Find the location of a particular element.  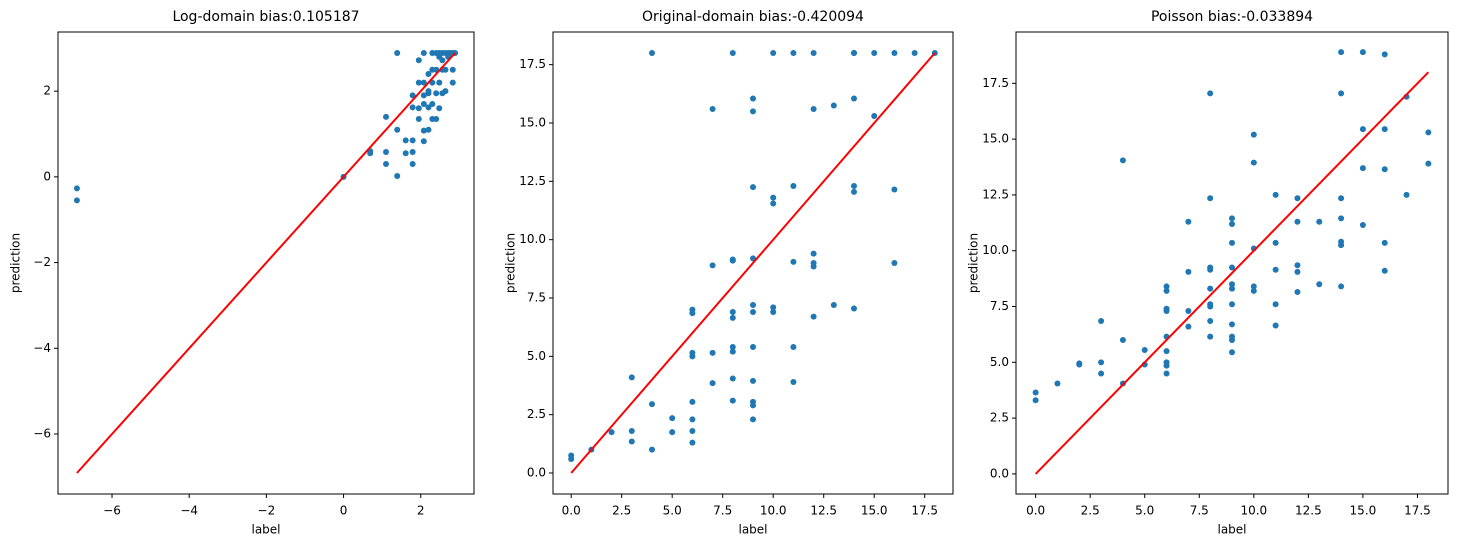

x-tick-label: 12.5 is located at coordinates (823, 511).